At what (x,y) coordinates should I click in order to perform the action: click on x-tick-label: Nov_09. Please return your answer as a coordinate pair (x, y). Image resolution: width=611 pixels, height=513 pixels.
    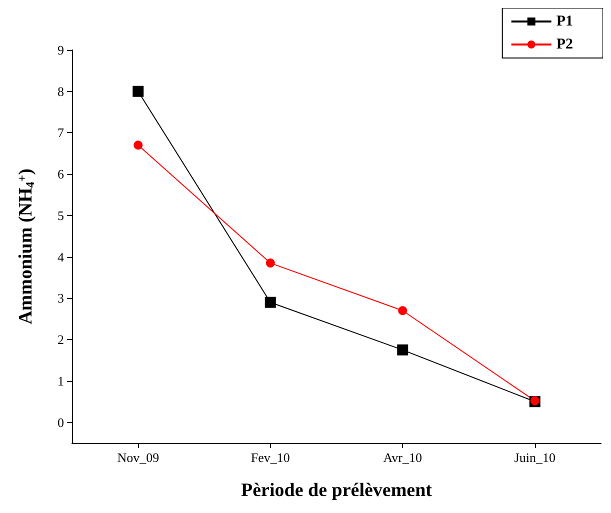
    Looking at the image, I should click on (138, 457).